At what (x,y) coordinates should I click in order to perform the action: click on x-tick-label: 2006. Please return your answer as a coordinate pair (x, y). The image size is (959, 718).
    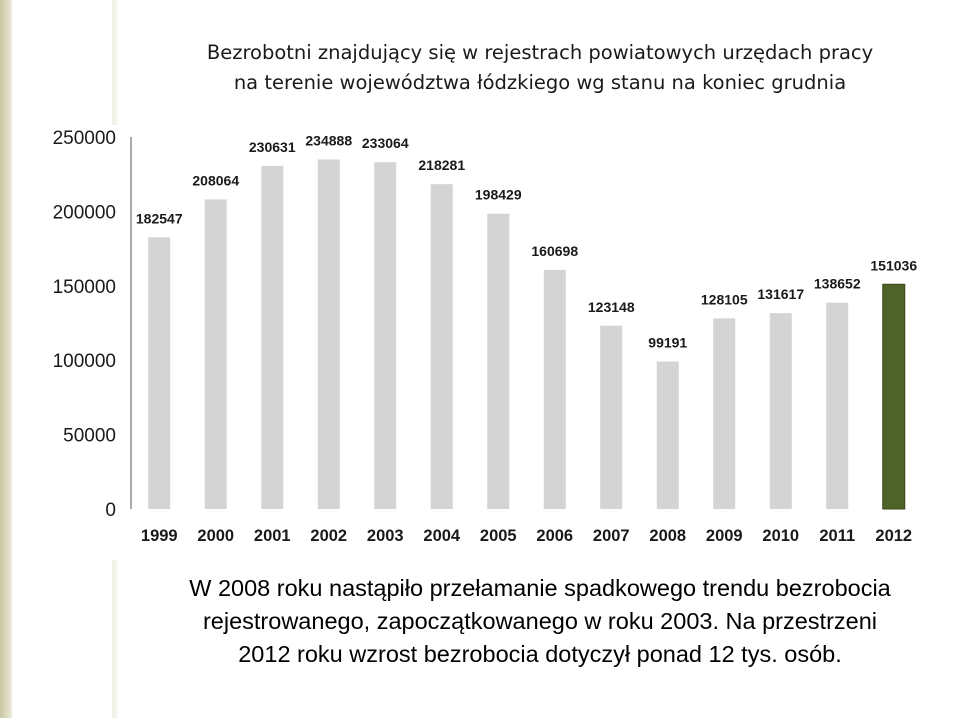
    Looking at the image, I should click on (554, 536).